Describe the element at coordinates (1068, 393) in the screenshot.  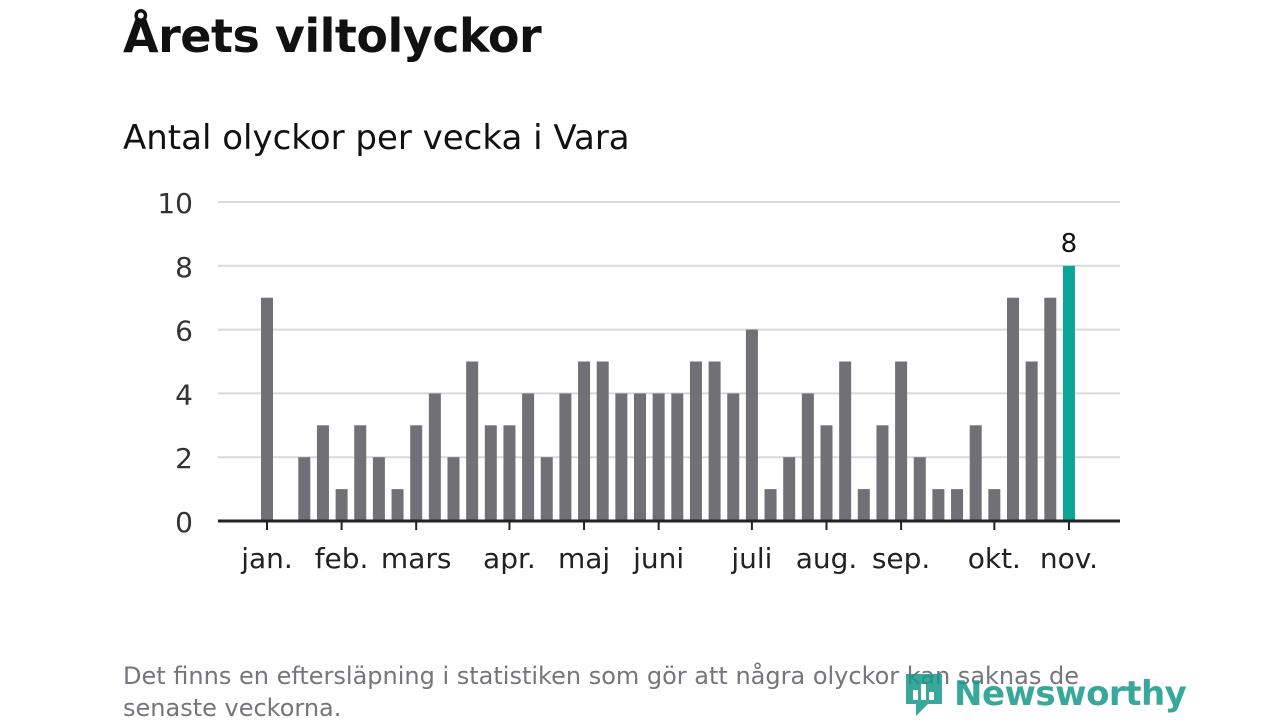
I see `bar-highlight` at that location.